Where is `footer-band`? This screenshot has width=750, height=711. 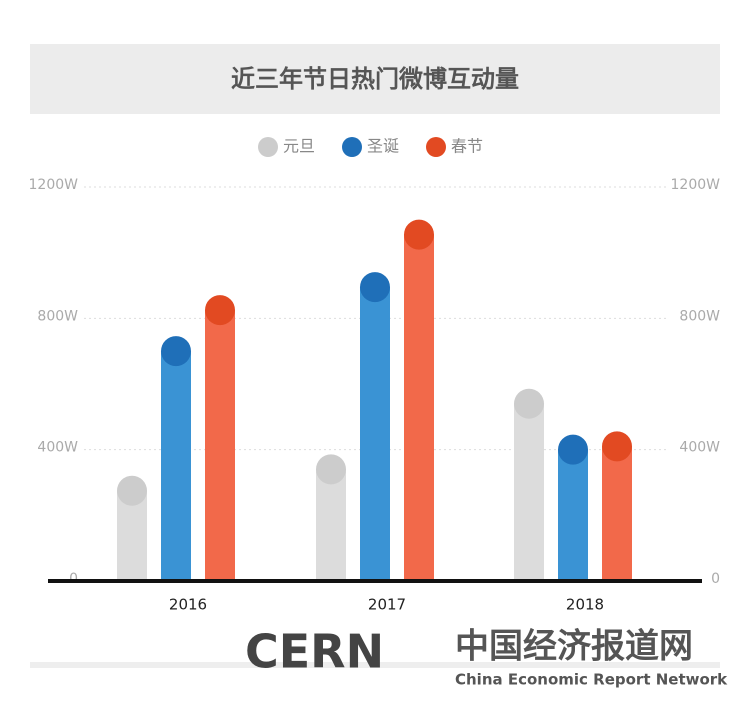
footer-band is located at coordinates (375, 665).